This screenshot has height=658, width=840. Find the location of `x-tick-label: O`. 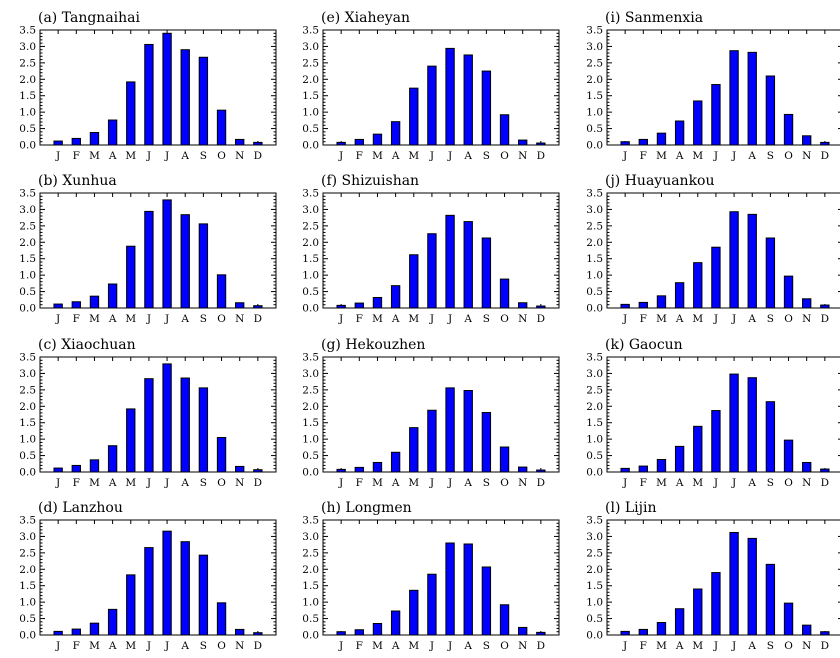

x-tick-label: O is located at coordinates (788, 646).